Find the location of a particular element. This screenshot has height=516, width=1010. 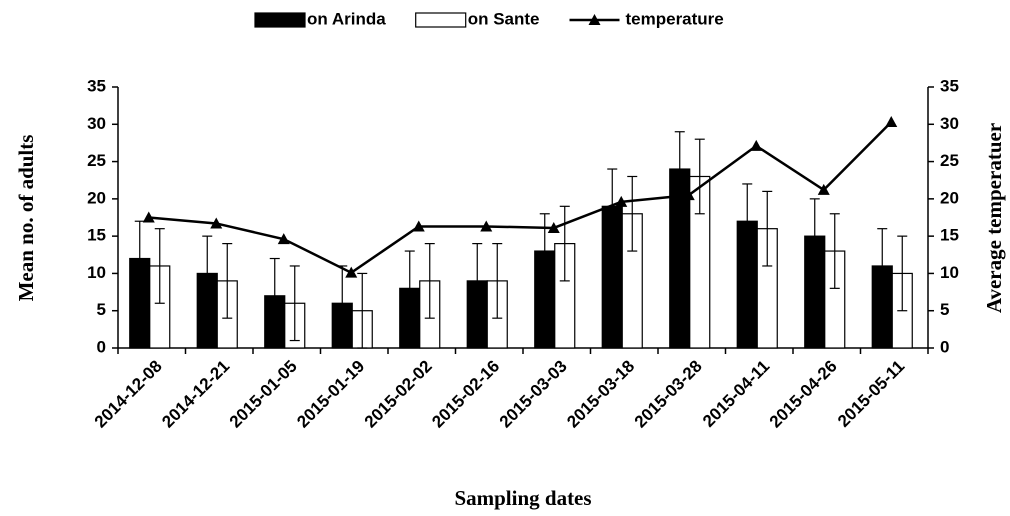

y-tick-label: 15 is located at coordinates (96, 235).